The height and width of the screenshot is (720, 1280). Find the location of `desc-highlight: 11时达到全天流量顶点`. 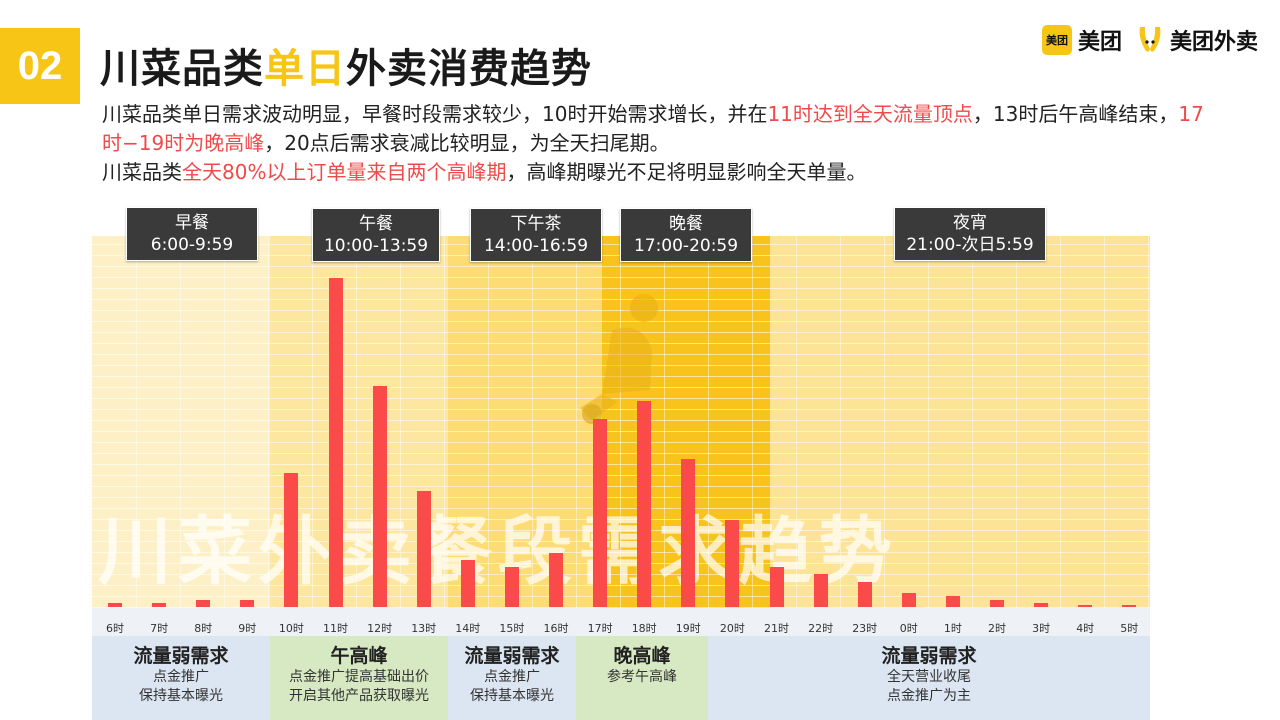

desc-highlight: 11时达到全天流量顶点 is located at coordinates (870, 114).